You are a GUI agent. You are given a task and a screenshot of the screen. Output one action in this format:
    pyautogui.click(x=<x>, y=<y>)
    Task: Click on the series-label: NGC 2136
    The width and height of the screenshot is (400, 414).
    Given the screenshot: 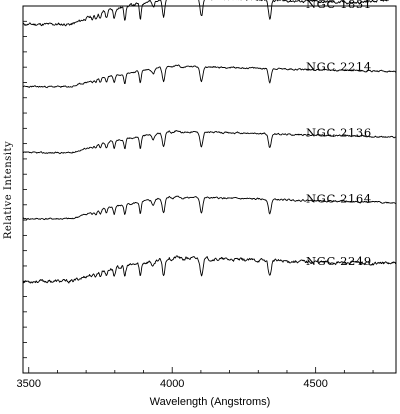 What is the action you would take?
    pyautogui.click(x=339, y=133)
    